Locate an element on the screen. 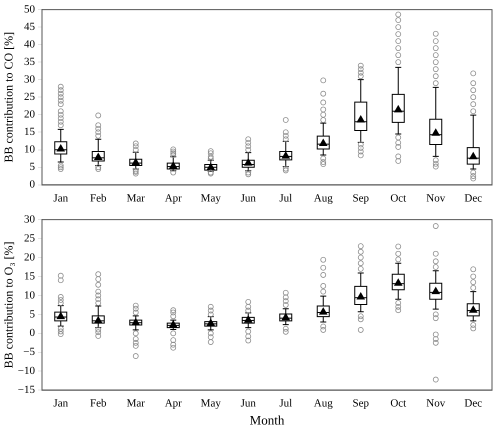 The width and height of the screenshot is (500, 431). y-tick-label: 35 is located at coordinates (30, 62).